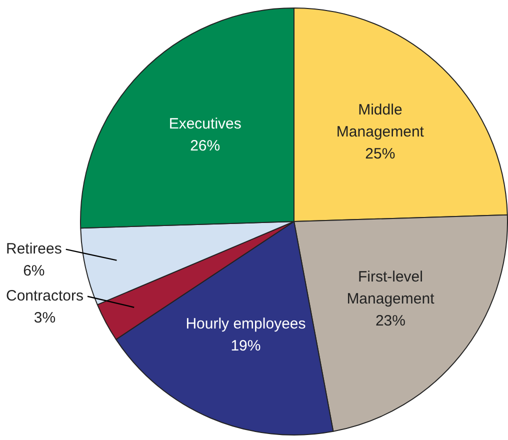 The height and width of the screenshot is (440, 508). What do you see at coordinates (34, 249) in the screenshot?
I see `slice-label: Retirees` at bounding box center [34, 249].